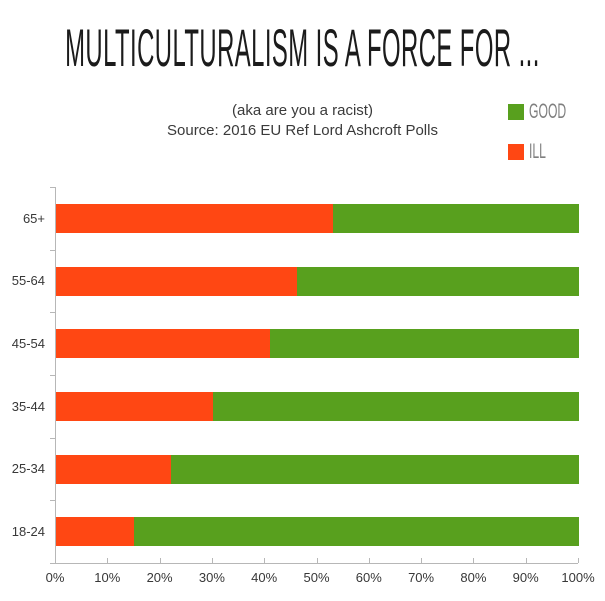 Image resolution: width=605 pixels, height=601 pixels. I want to click on legend-label-good: GOOD, so click(548, 111).